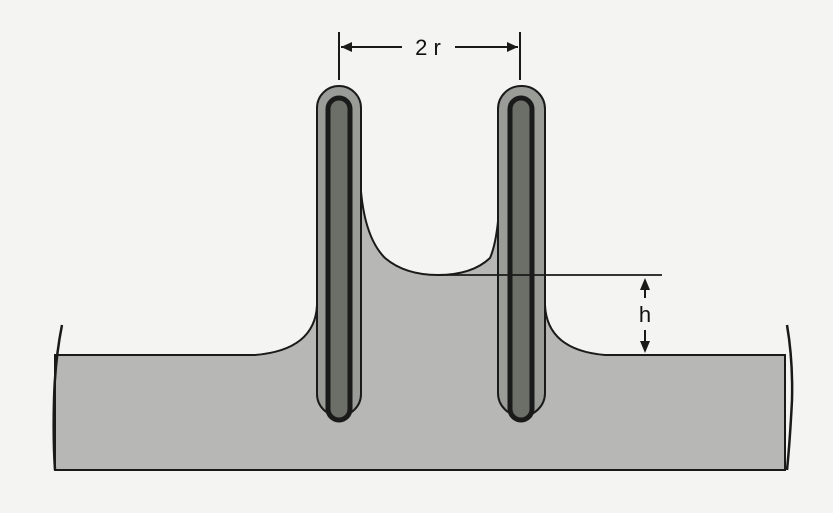  I want to click on left-capillary-tube, so click(339, 254).